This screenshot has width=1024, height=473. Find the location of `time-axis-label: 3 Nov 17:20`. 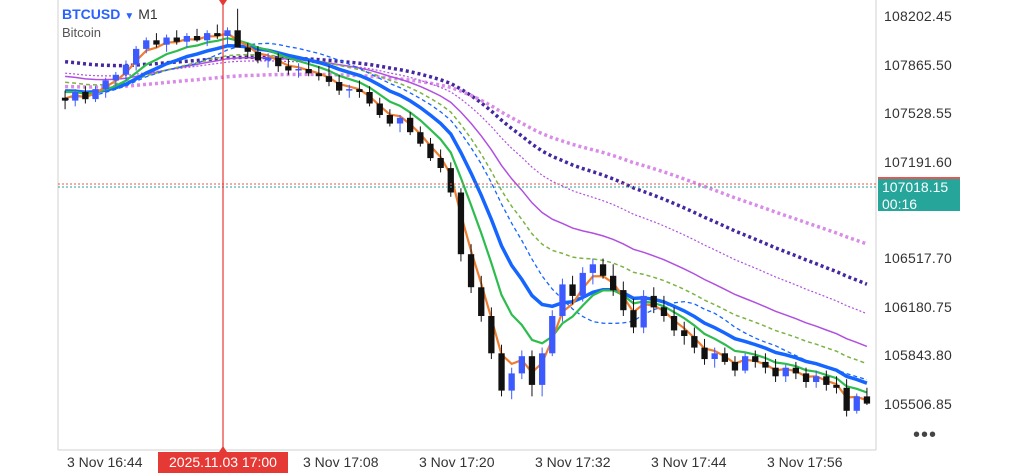

time-axis-label: 3 Nov 17:20 is located at coordinates (457, 462).